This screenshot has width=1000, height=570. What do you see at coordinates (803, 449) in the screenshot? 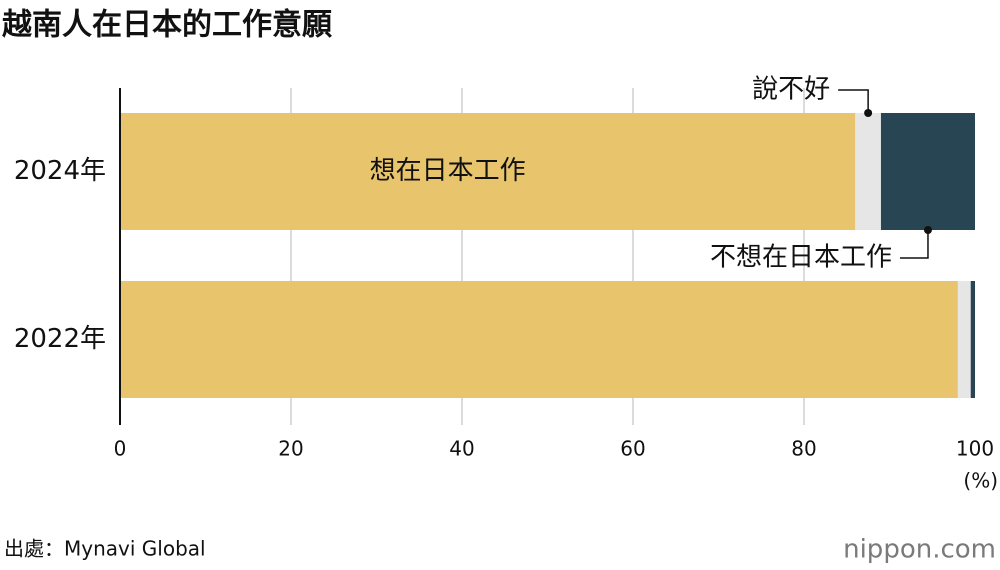
I see `x-tick-label: 80` at bounding box center [803, 449].